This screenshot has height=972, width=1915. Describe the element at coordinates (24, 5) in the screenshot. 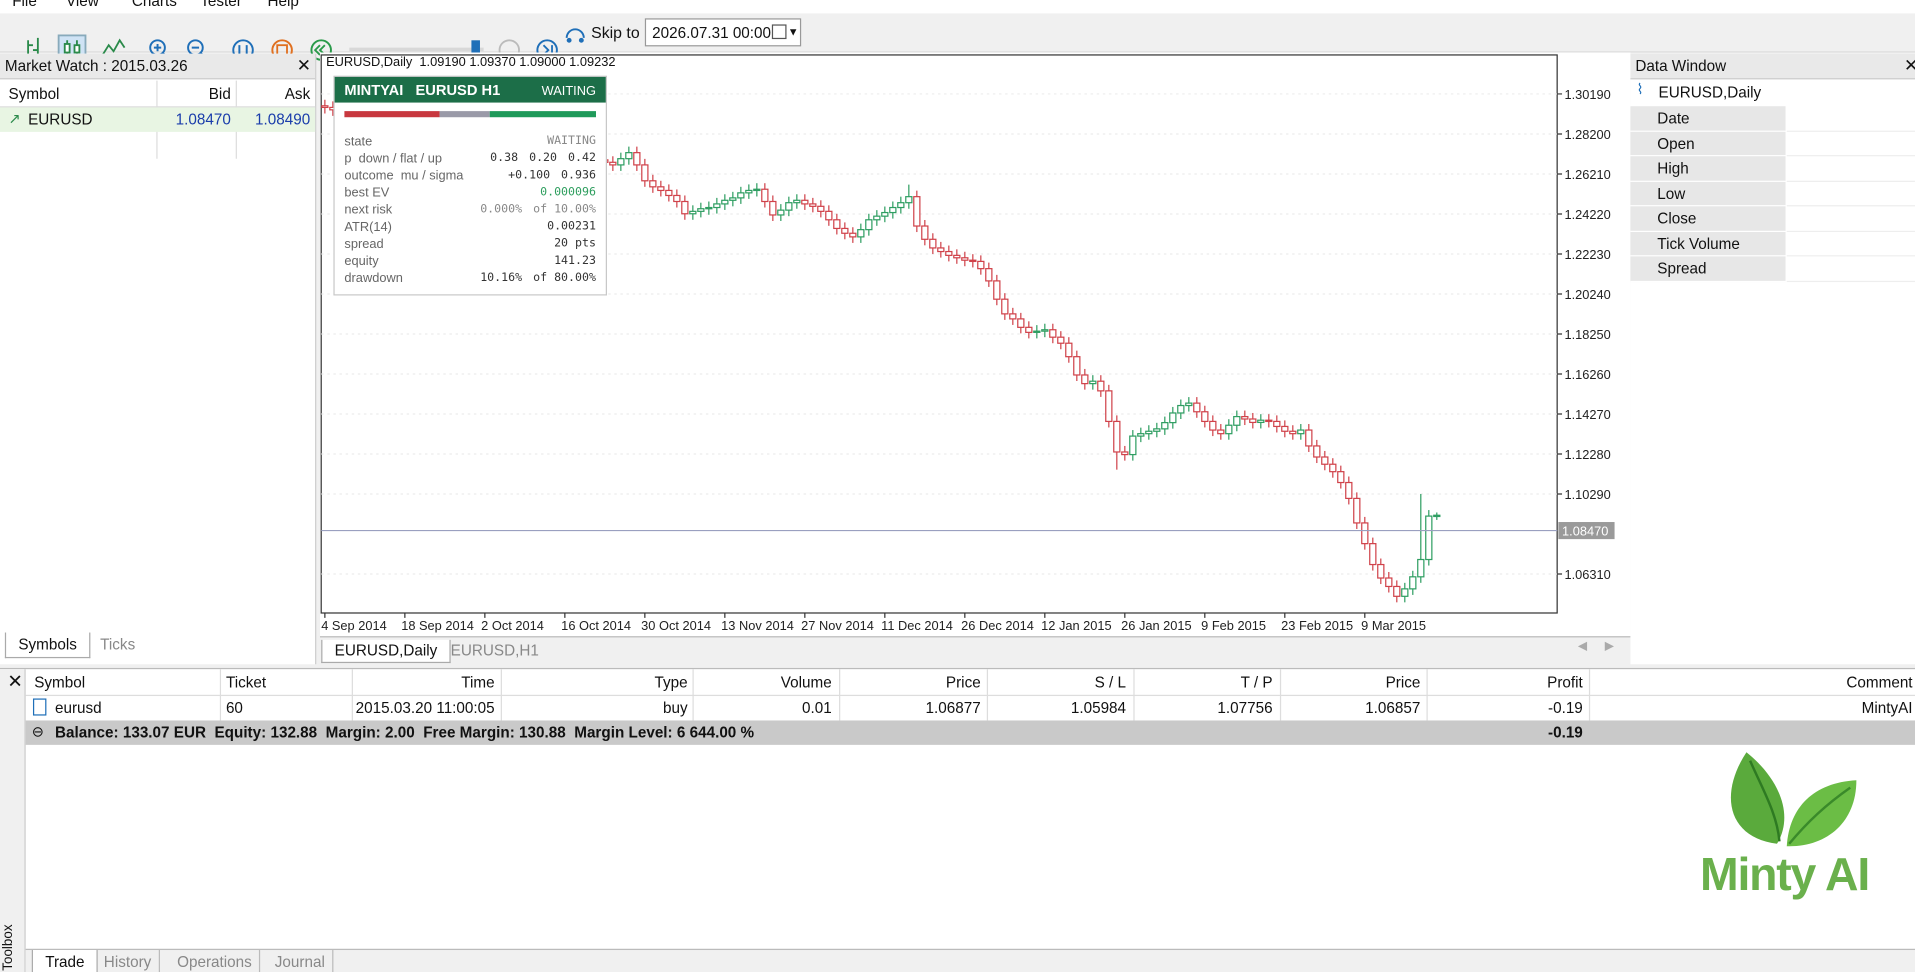

I see `menu-item: File` at that location.